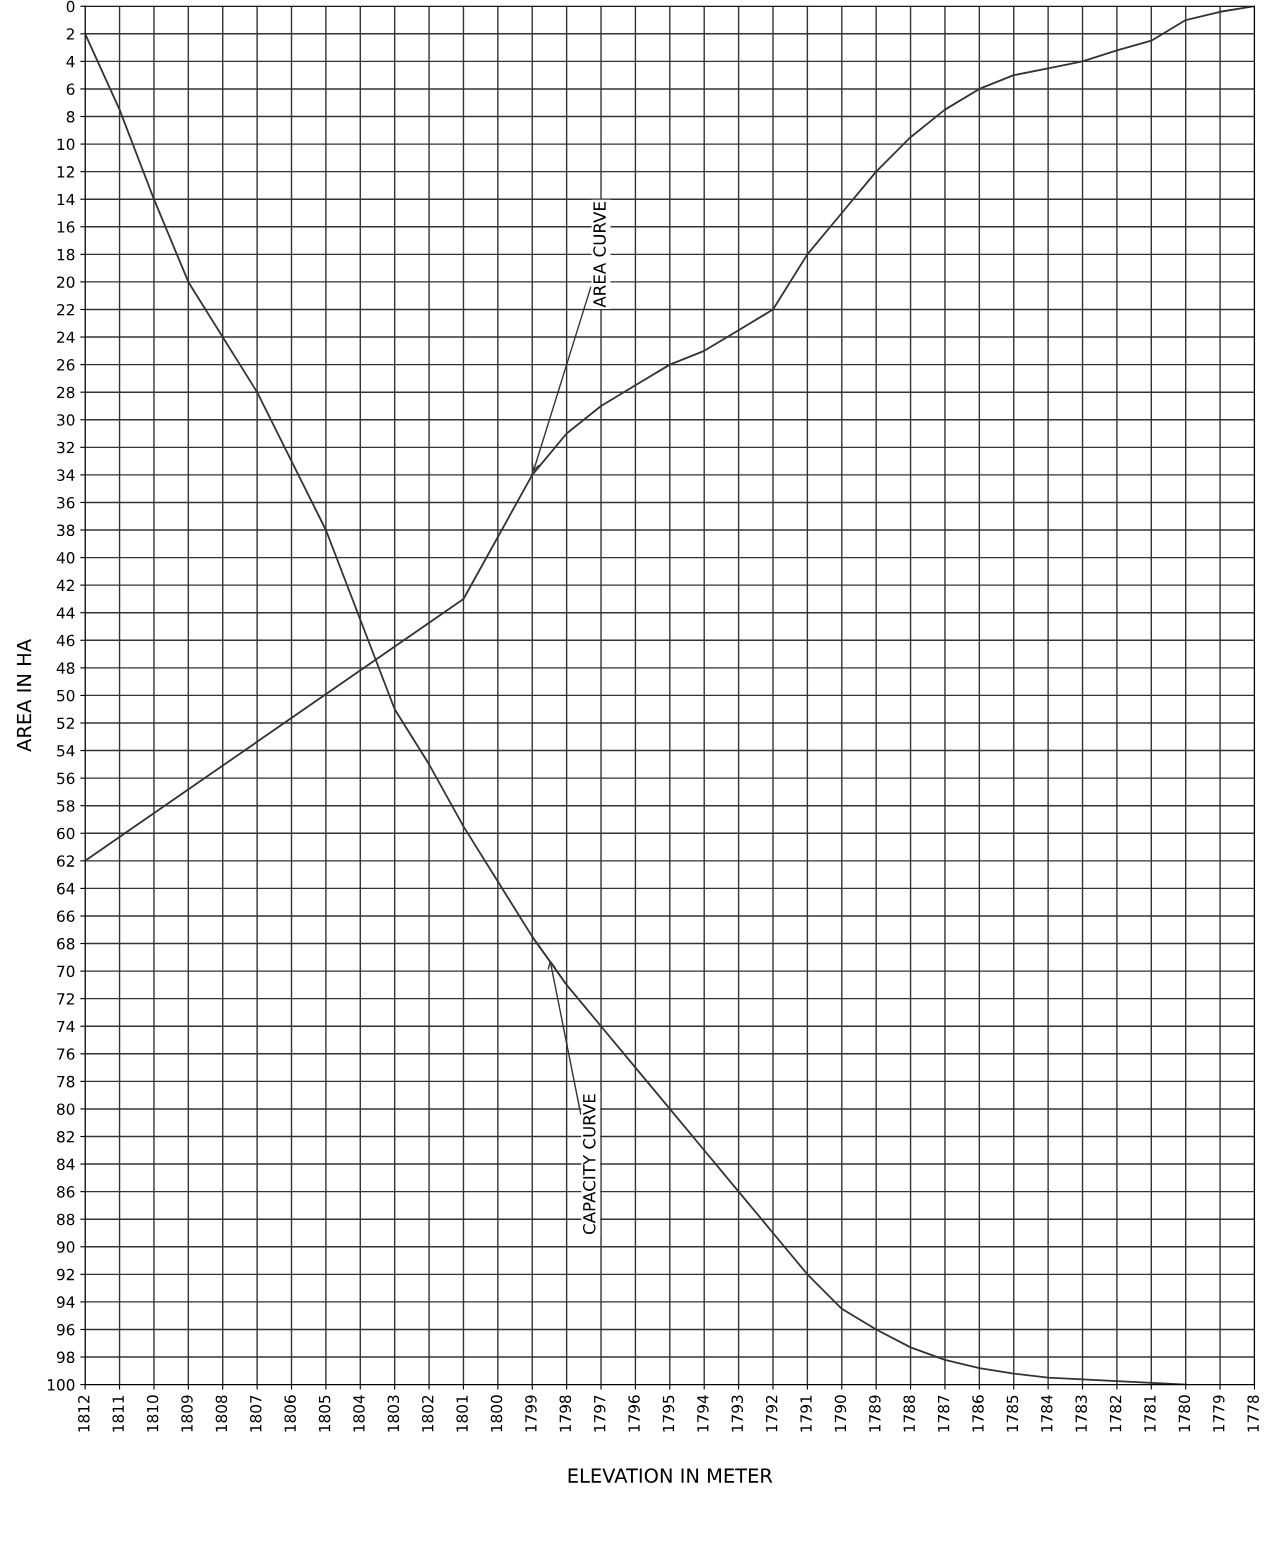 Image resolution: width=1271 pixels, height=1561 pixels. I want to click on x-tick-label: 1812, so click(84, 1413).